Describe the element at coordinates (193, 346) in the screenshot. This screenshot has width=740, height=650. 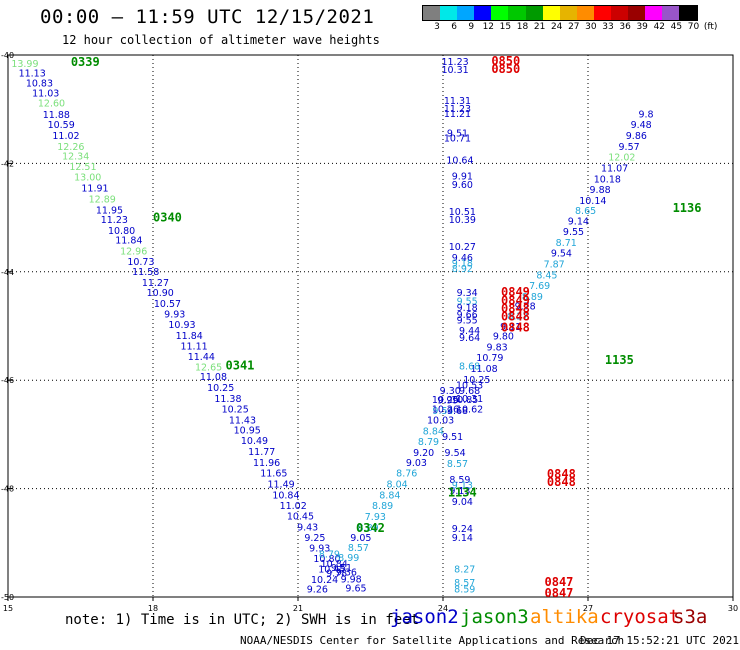
I see `wave-height-label: 11.11` at that location.